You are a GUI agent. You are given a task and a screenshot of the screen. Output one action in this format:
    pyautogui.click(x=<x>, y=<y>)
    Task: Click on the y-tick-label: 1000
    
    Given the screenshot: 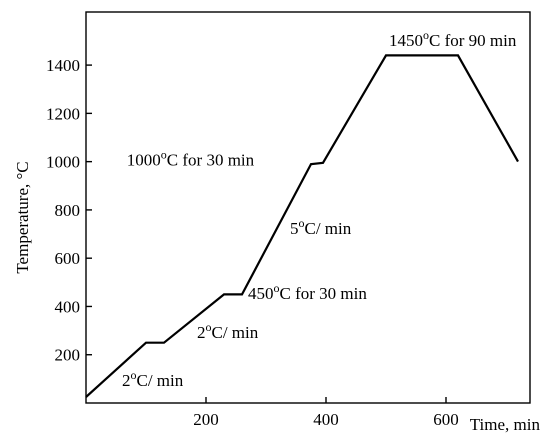 What is the action you would take?
    pyautogui.click(x=63, y=162)
    